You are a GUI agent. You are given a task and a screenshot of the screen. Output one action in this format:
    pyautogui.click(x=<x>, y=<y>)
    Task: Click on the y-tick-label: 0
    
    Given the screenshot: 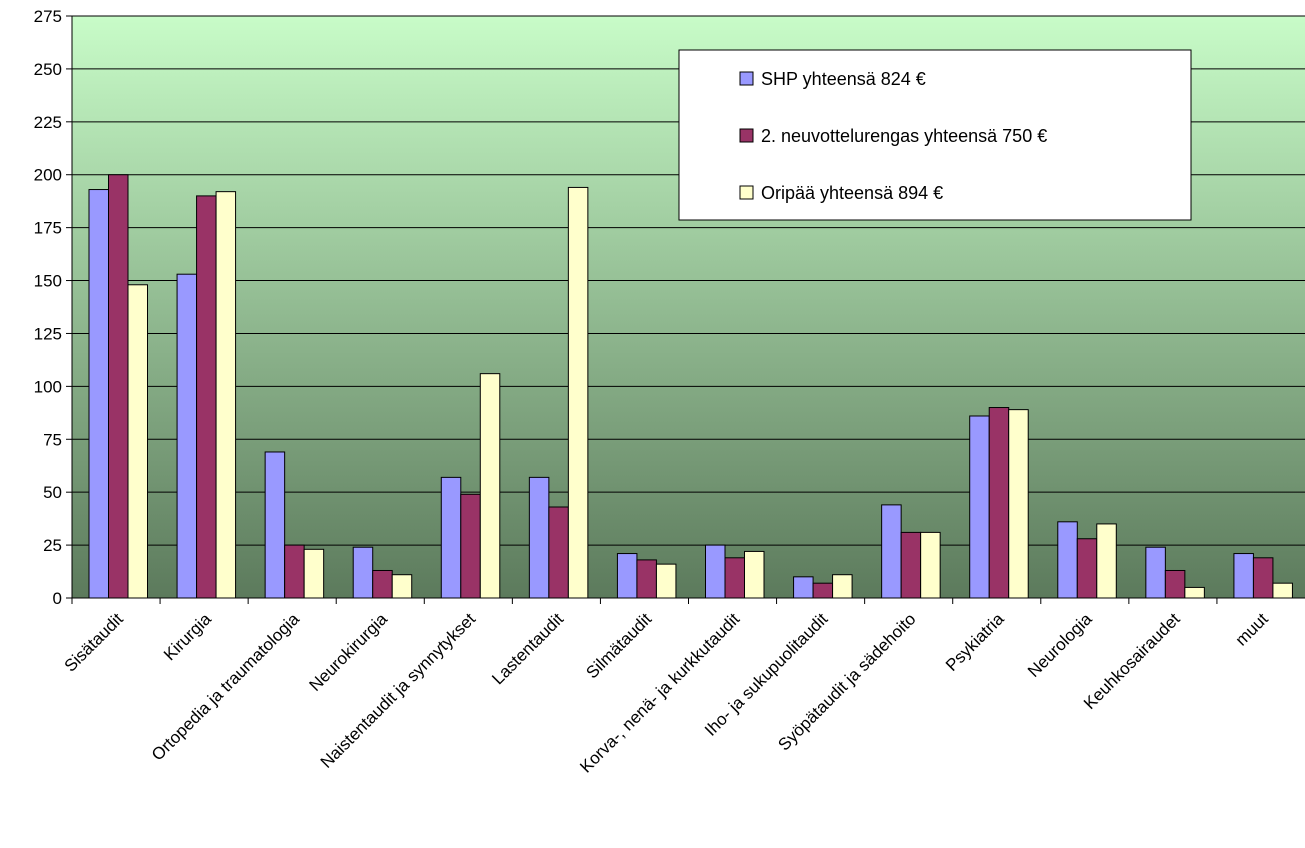 What is the action you would take?
    pyautogui.click(x=57, y=598)
    